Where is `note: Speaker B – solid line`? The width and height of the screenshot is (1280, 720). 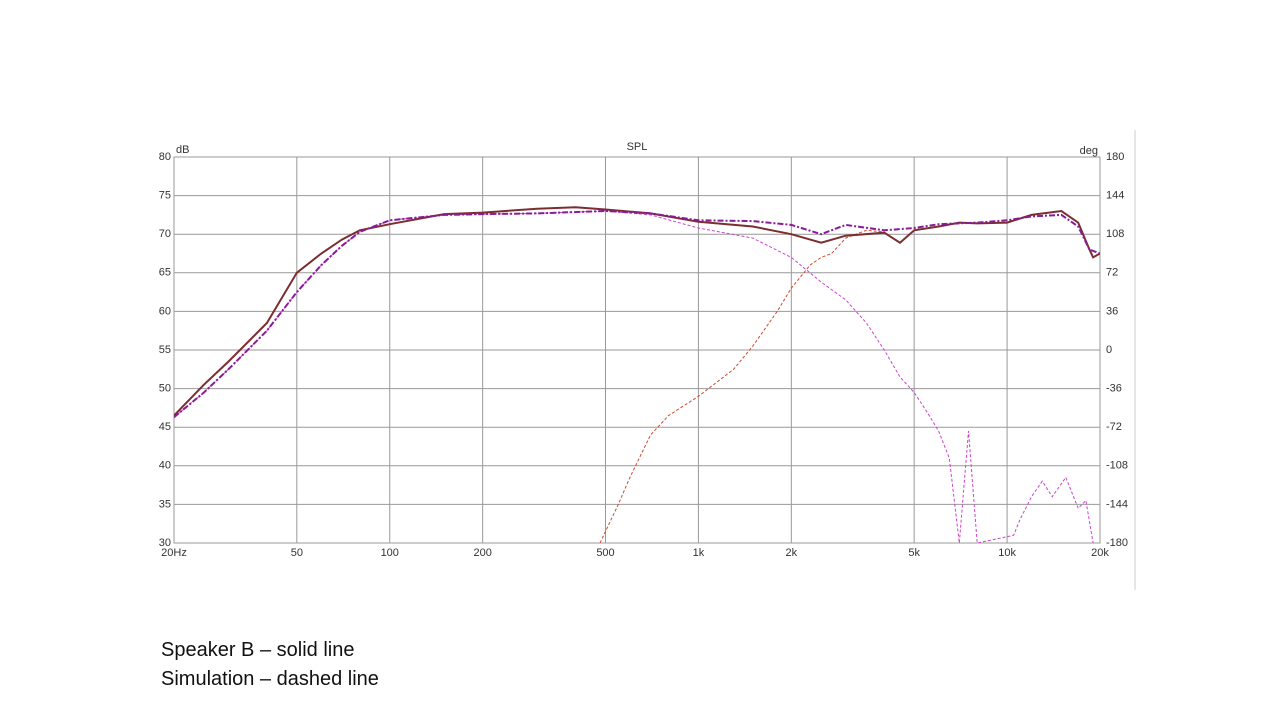 note: Speaker B – solid line is located at coordinates (258, 650).